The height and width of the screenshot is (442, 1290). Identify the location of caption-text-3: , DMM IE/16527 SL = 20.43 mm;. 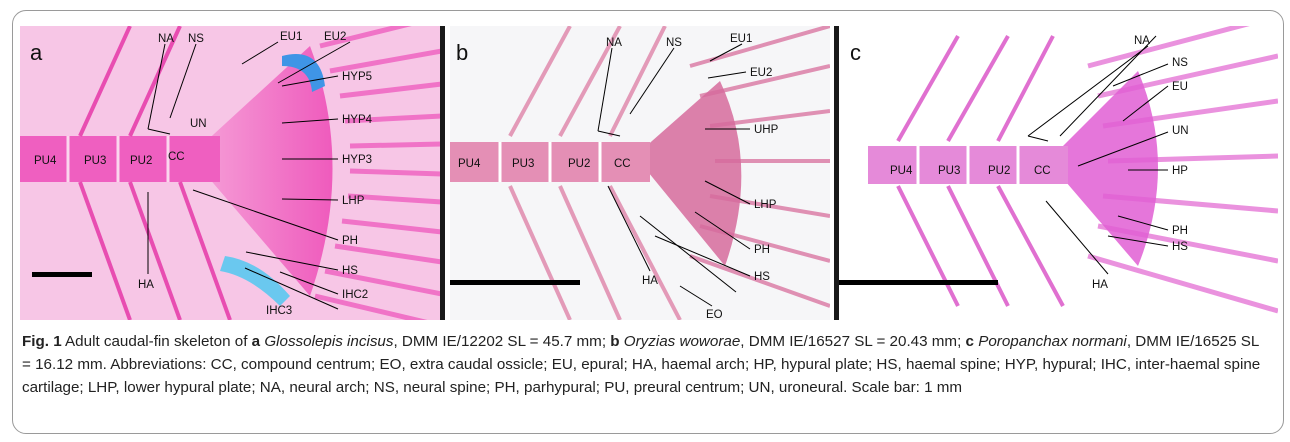
(853, 341).